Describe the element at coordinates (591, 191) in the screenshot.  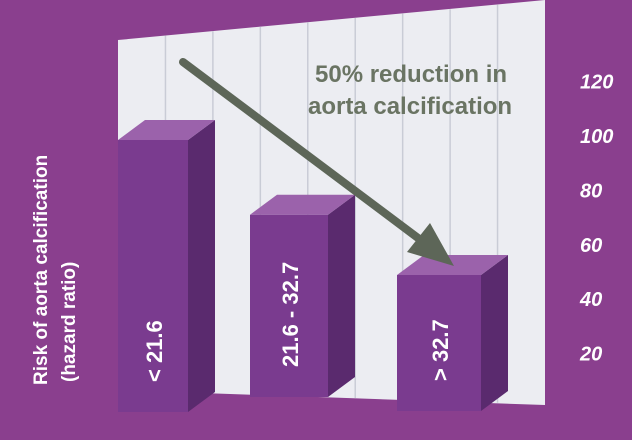
I see `y-tick-label: 80` at that location.